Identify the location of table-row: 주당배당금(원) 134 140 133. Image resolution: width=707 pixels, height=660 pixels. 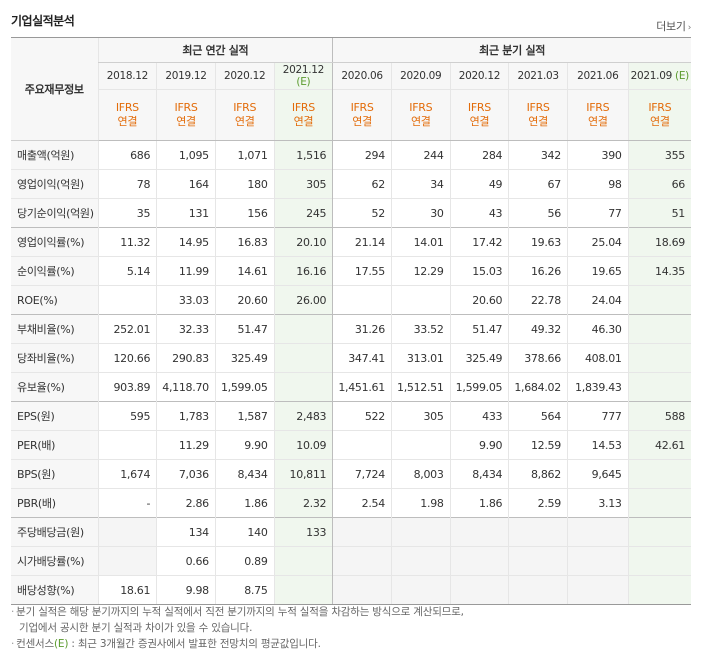
(351, 532).